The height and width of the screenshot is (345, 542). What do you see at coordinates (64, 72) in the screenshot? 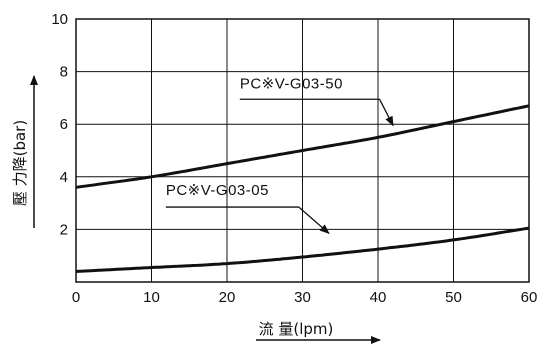
I see `y-tick-label: 8` at bounding box center [64, 72].